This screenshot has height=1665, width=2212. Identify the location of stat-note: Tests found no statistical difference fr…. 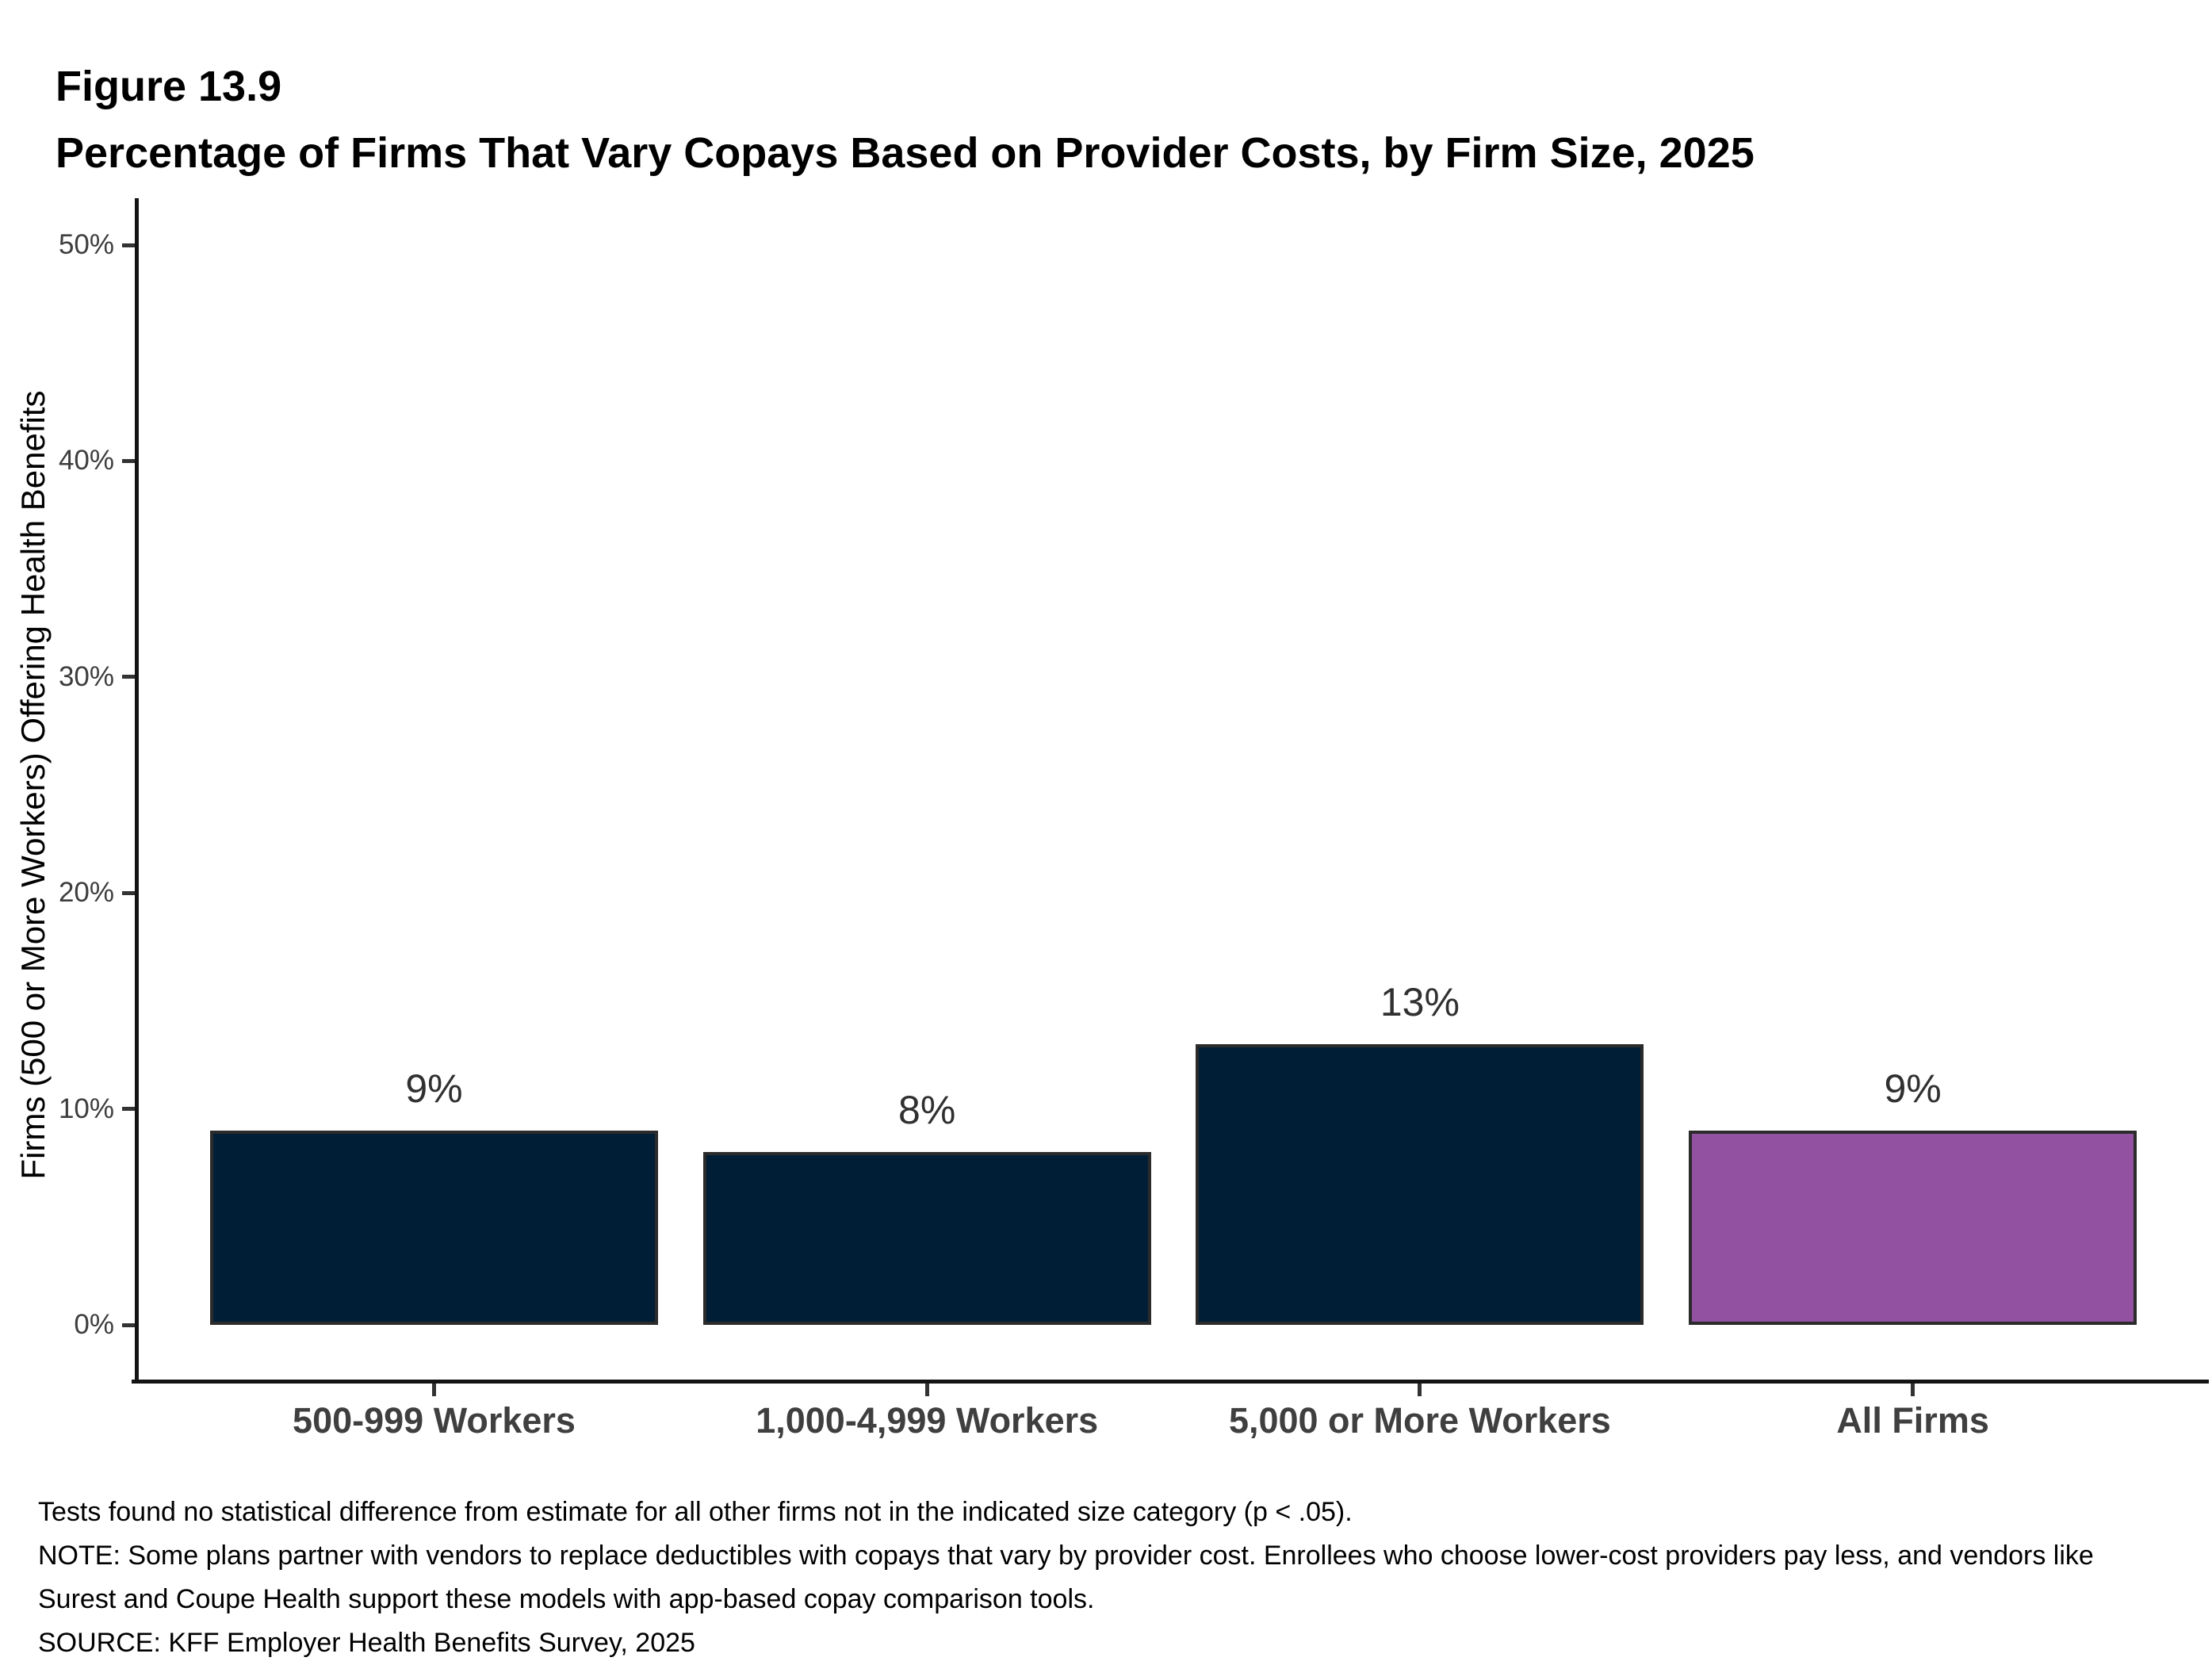
(695, 1512).